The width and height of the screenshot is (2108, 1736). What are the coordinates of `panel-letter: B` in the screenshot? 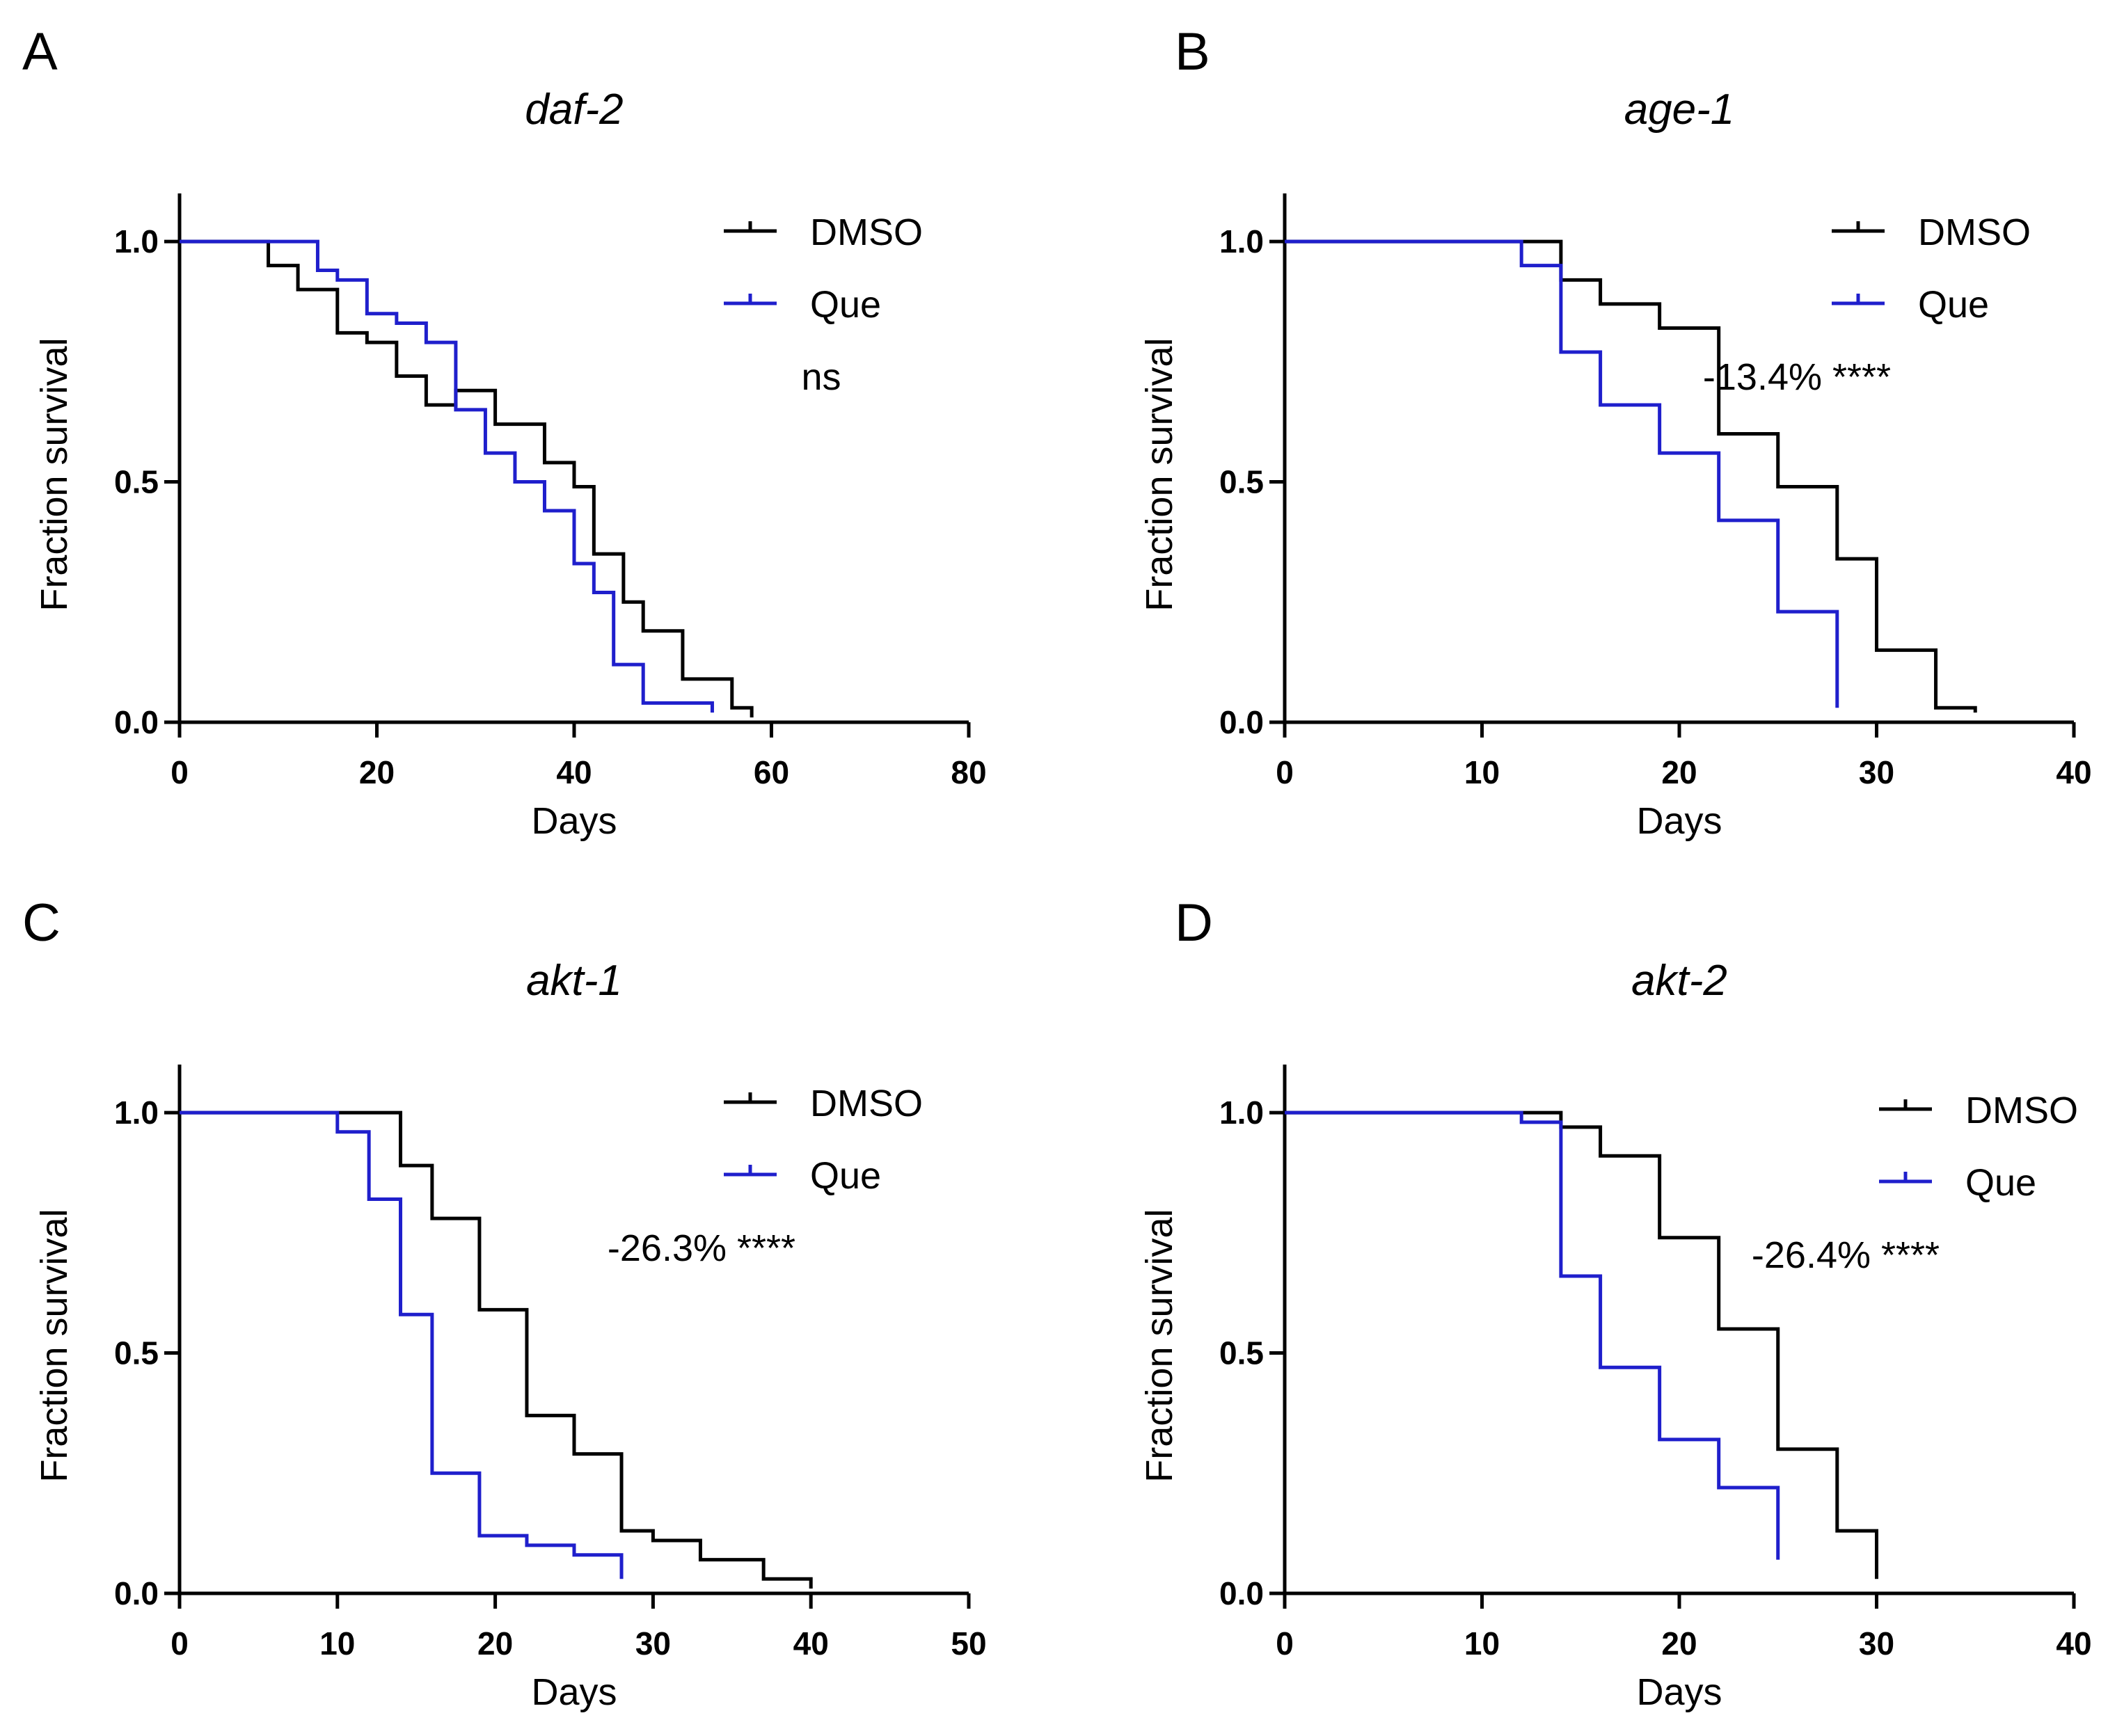 It's located at (1192, 52).